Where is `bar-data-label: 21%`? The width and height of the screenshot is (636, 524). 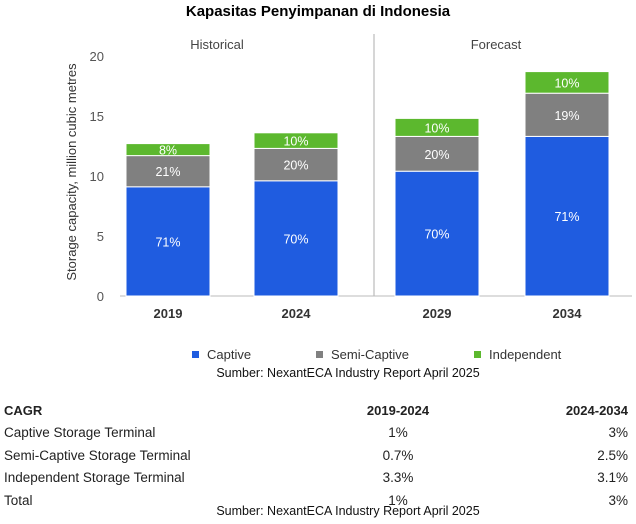
bar-data-label: 21% is located at coordinates (167, 172).